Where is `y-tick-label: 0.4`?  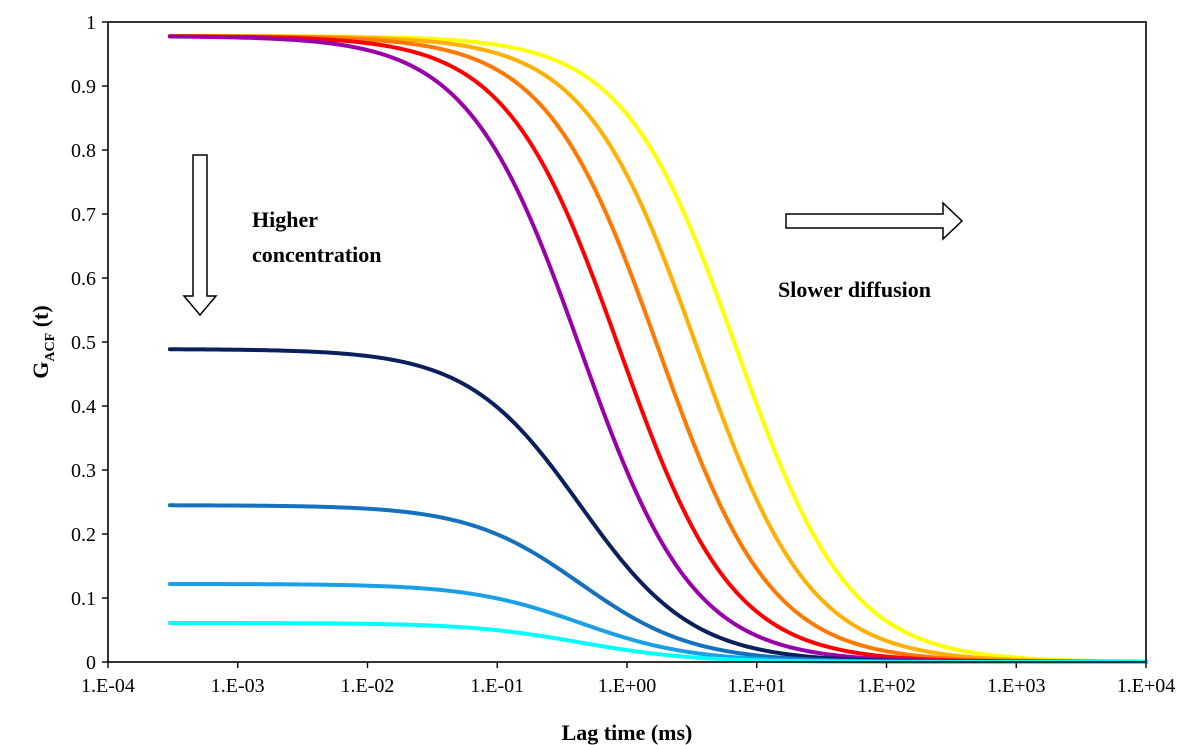
y-tick-label: 0.4 is located at coordinates (83, 407).